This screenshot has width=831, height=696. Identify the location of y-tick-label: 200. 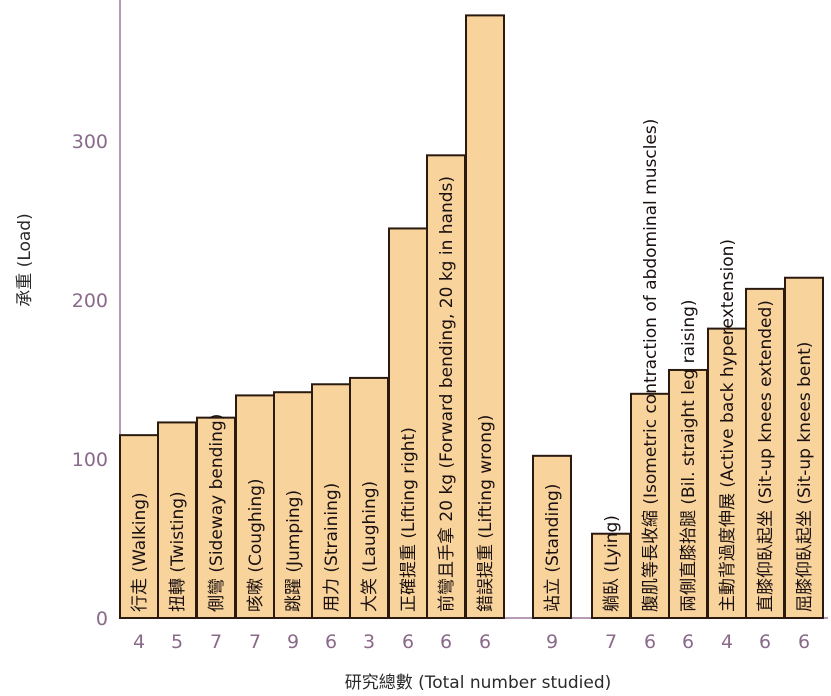
(90, 301).